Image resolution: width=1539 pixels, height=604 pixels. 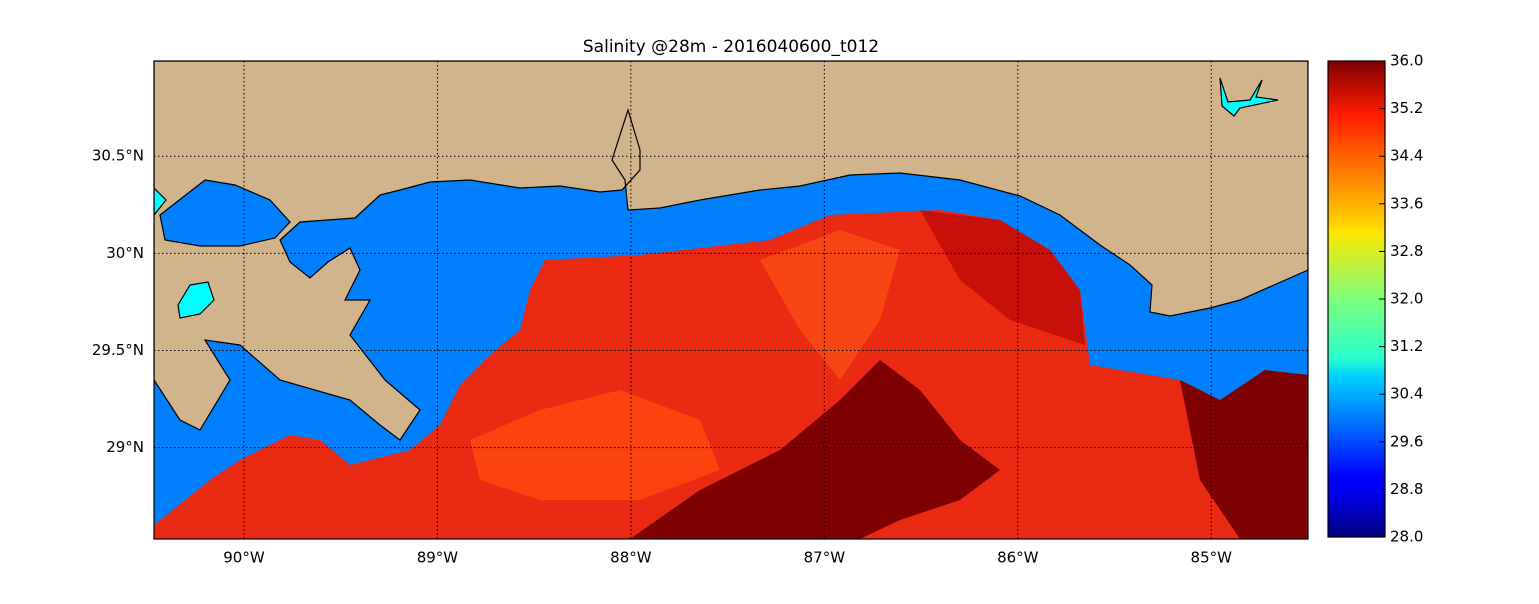 What do you see at coordinates (1018, 558) in the screenshot?
I see `x-tick-label: 86°W` at bounding box center [1018, 558].